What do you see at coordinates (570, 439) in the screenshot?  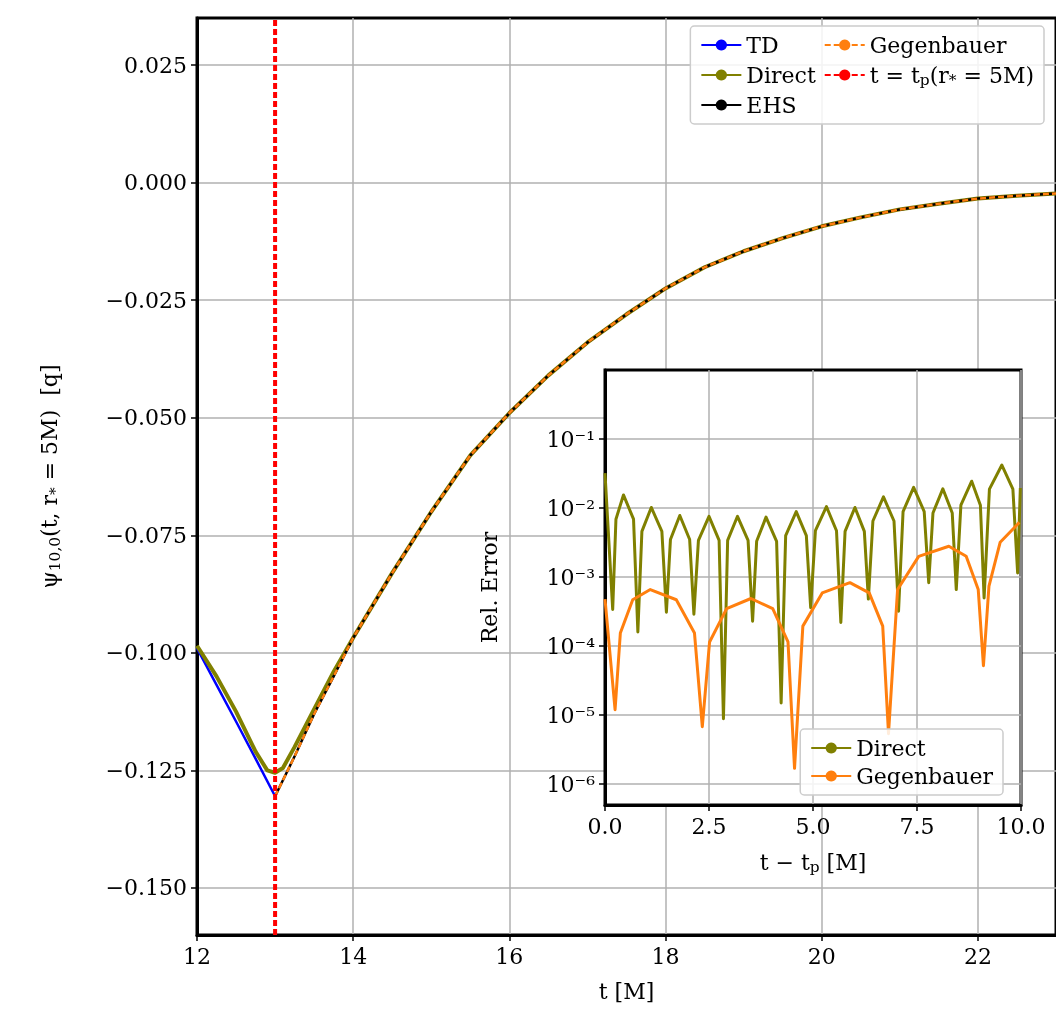 I see `y-tick-label: 10⁻¹` at bounding box center [570, 439].